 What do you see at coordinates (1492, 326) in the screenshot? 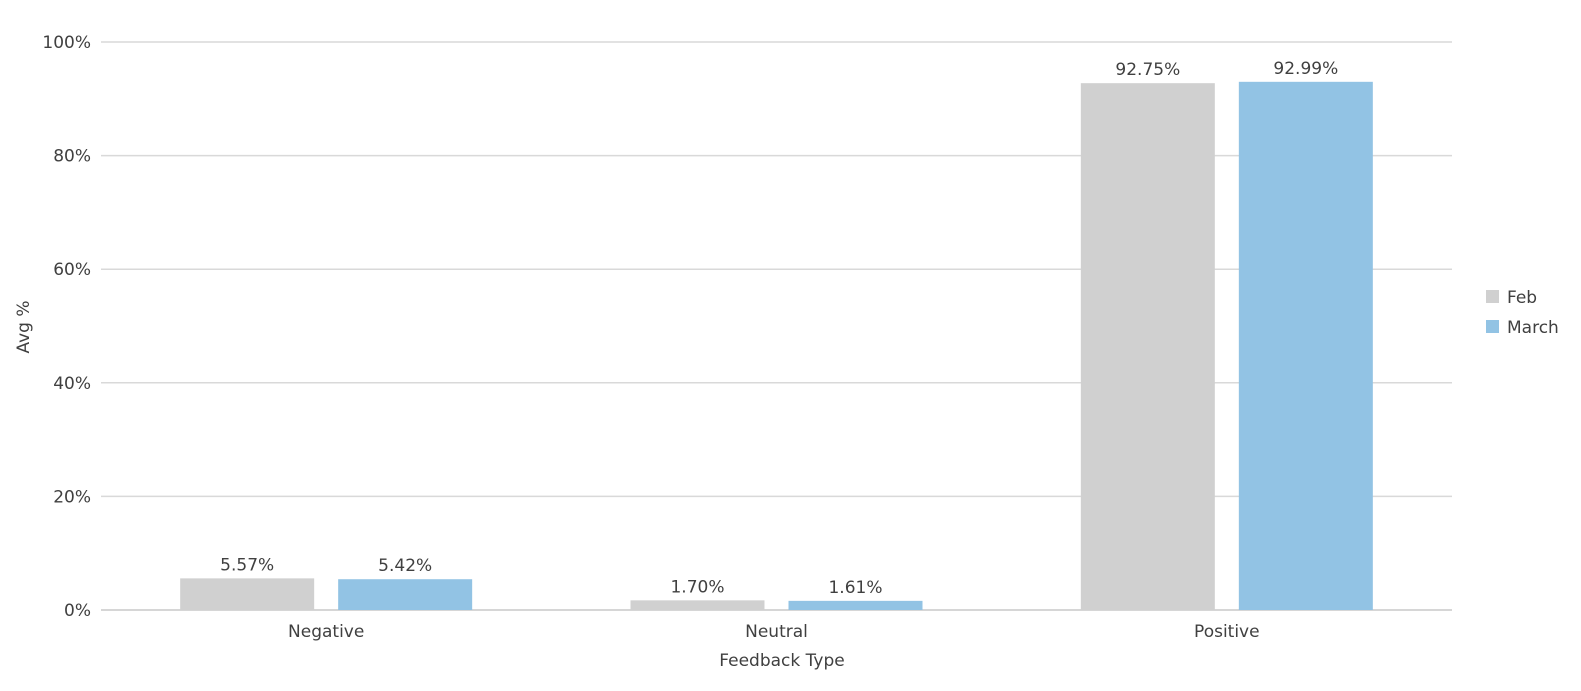
I see `legend-swatch-march` at bounding box center [1492, 326].